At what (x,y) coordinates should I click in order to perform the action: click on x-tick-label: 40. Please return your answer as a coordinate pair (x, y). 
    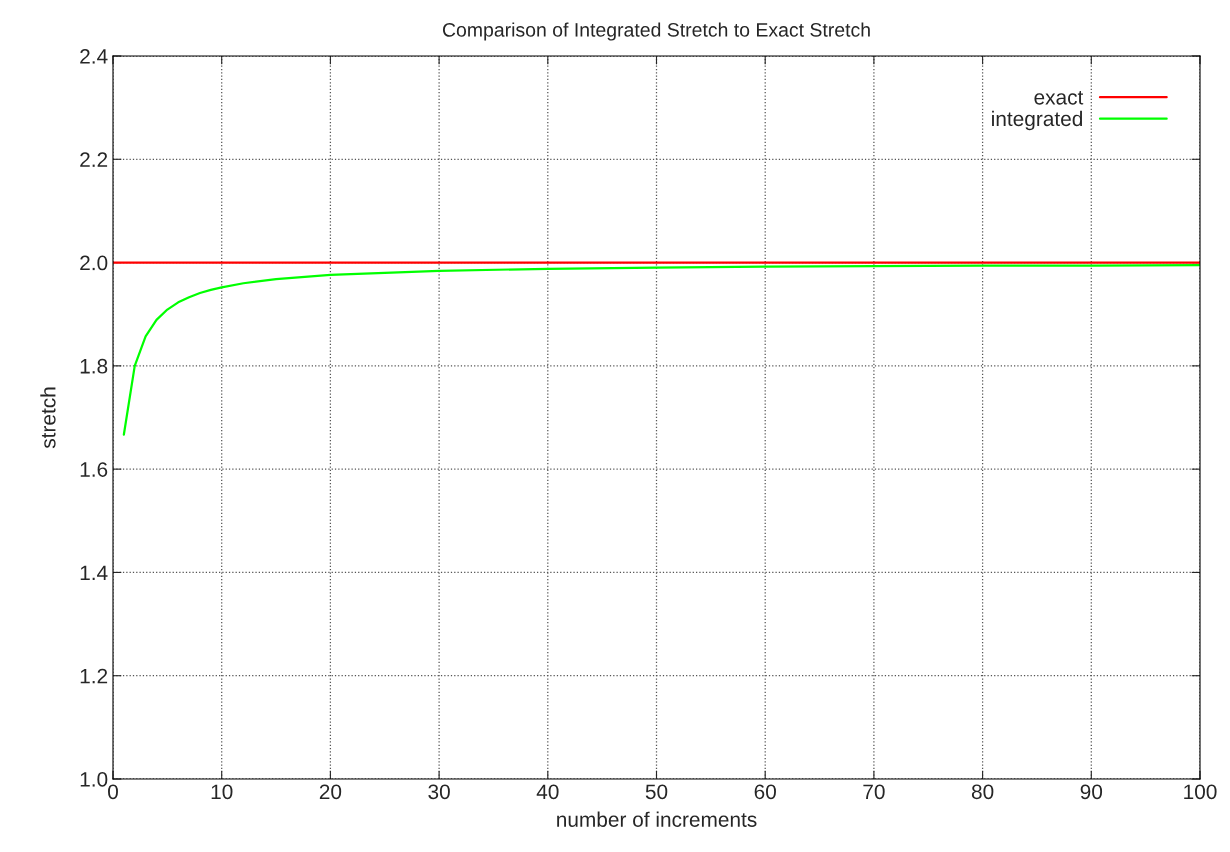
    Looking at the image, I should click on (547, 792).